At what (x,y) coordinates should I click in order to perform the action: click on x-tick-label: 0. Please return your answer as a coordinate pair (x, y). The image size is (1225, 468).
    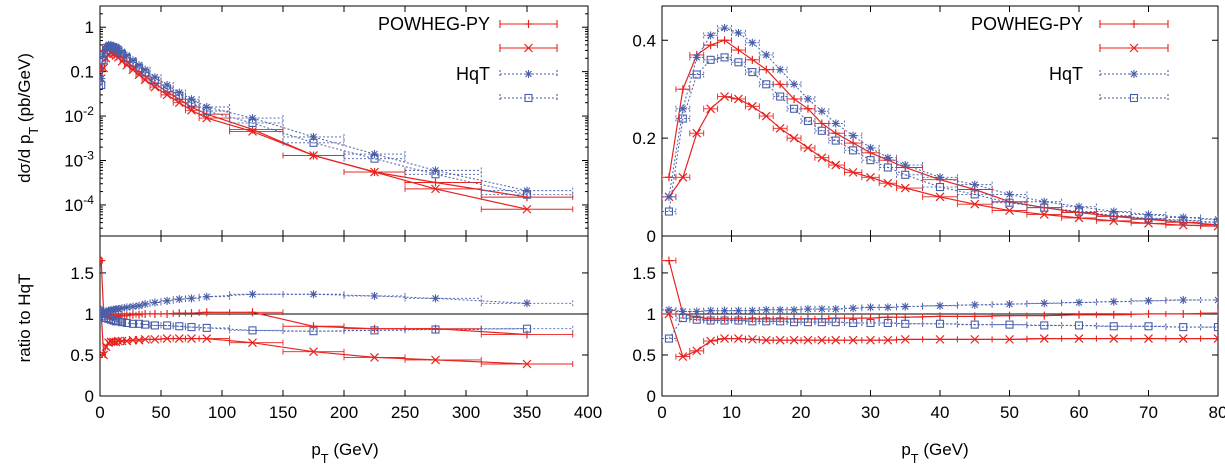
    Looking at the image, I should click on (99, 412).